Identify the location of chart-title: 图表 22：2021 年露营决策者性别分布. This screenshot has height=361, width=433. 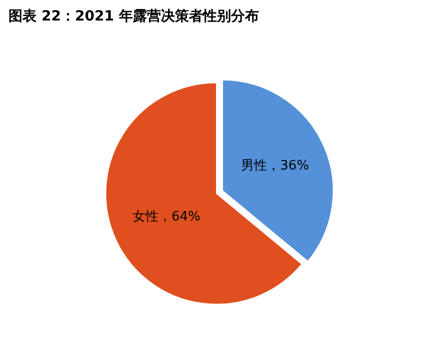
(133, 16).